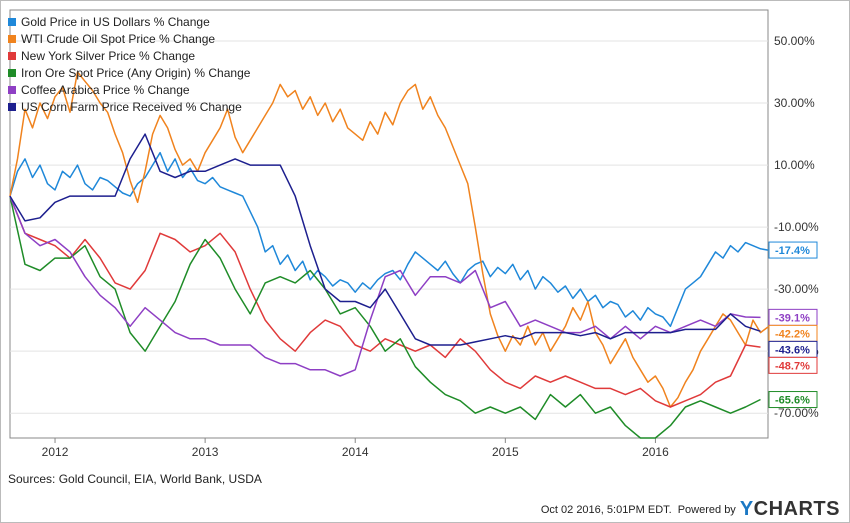  I want to click on end-value-label-4: -65.6%, so click(793, 400).